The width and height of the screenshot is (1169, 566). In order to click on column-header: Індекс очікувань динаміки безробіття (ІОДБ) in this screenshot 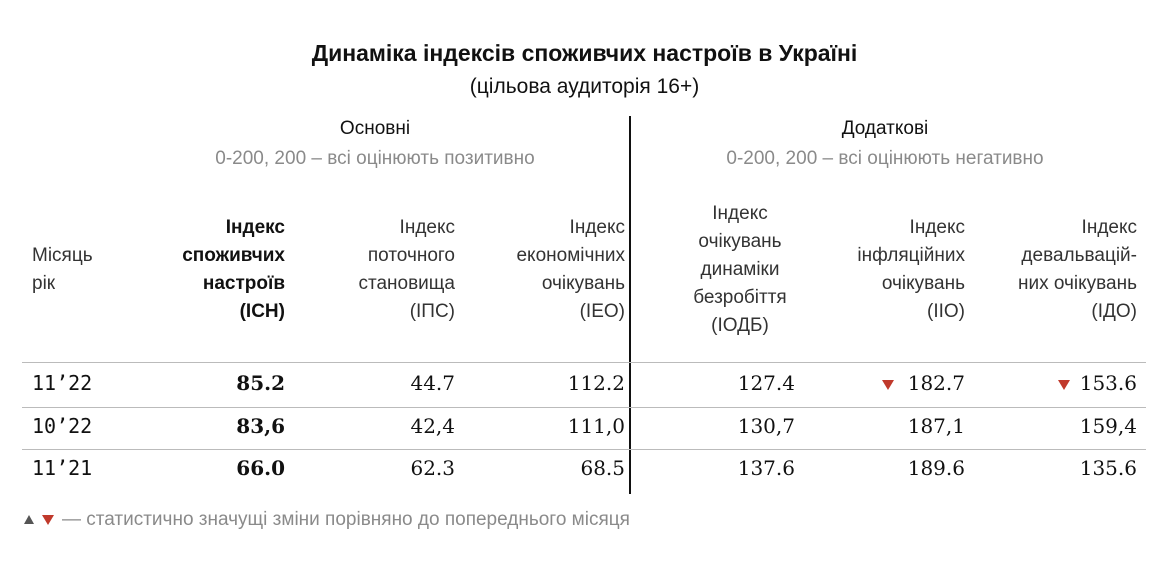, I will do `click(740, 270)`.